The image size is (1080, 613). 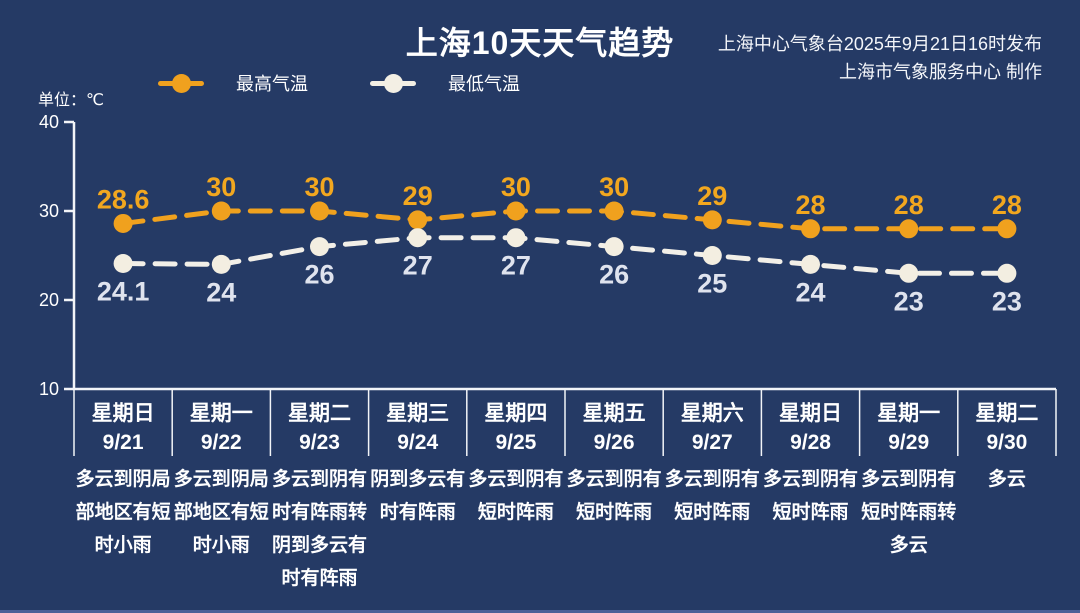 I want to click on low-temp-value-label: 27, so click(x=418, y=266).